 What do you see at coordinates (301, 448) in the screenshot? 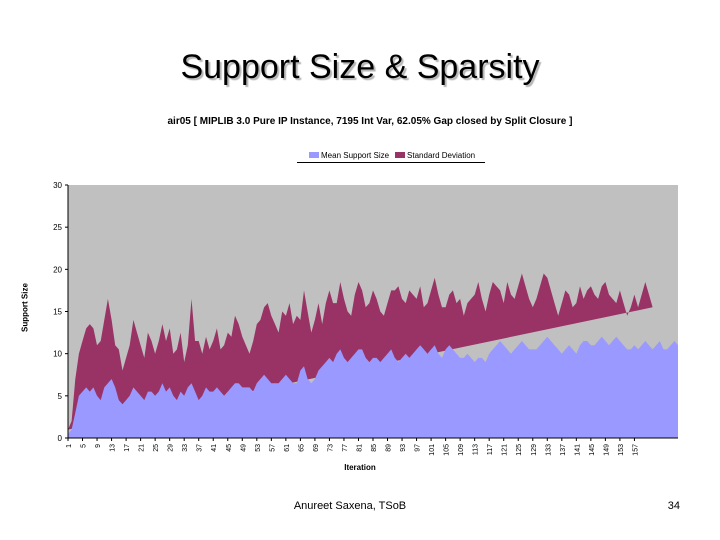
I see `x-tick-label: 65` at bounding box center [301, 448].